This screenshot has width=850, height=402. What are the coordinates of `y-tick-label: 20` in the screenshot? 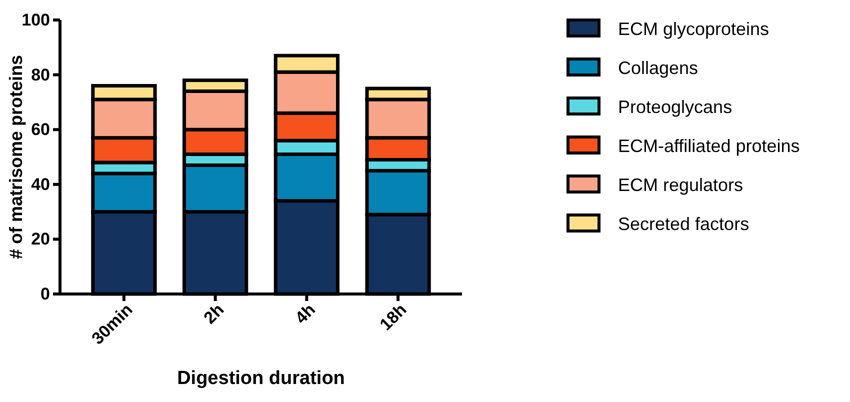 It's located at (40, 239).